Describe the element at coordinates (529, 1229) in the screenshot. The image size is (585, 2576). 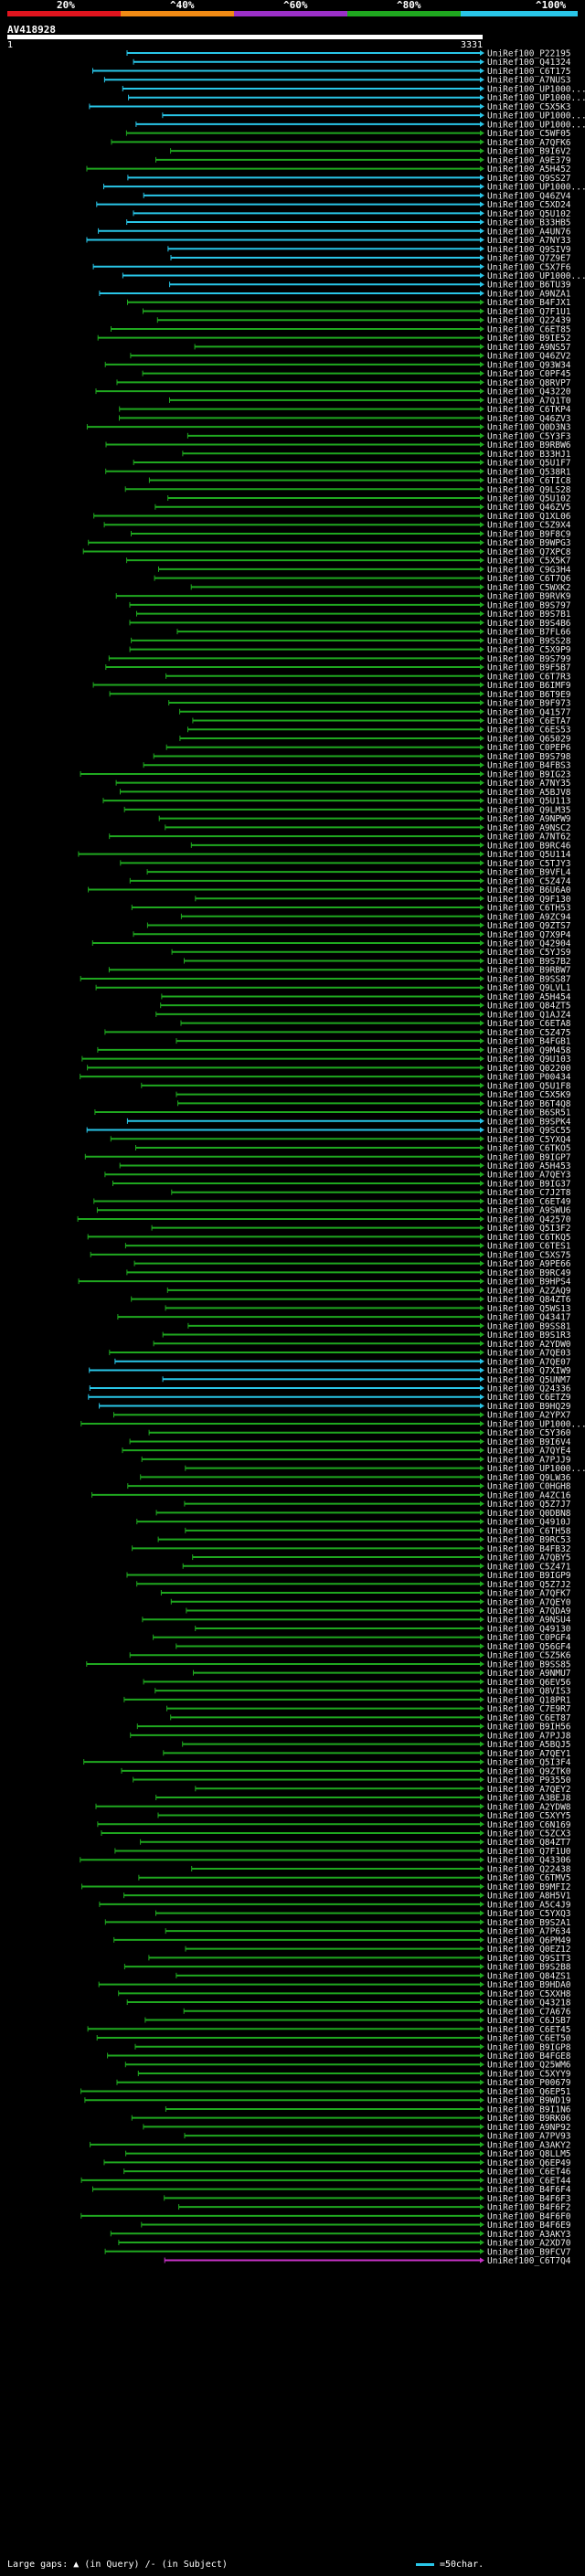
I see `hit-label: UniRef100_Q5I3F2` at that location.